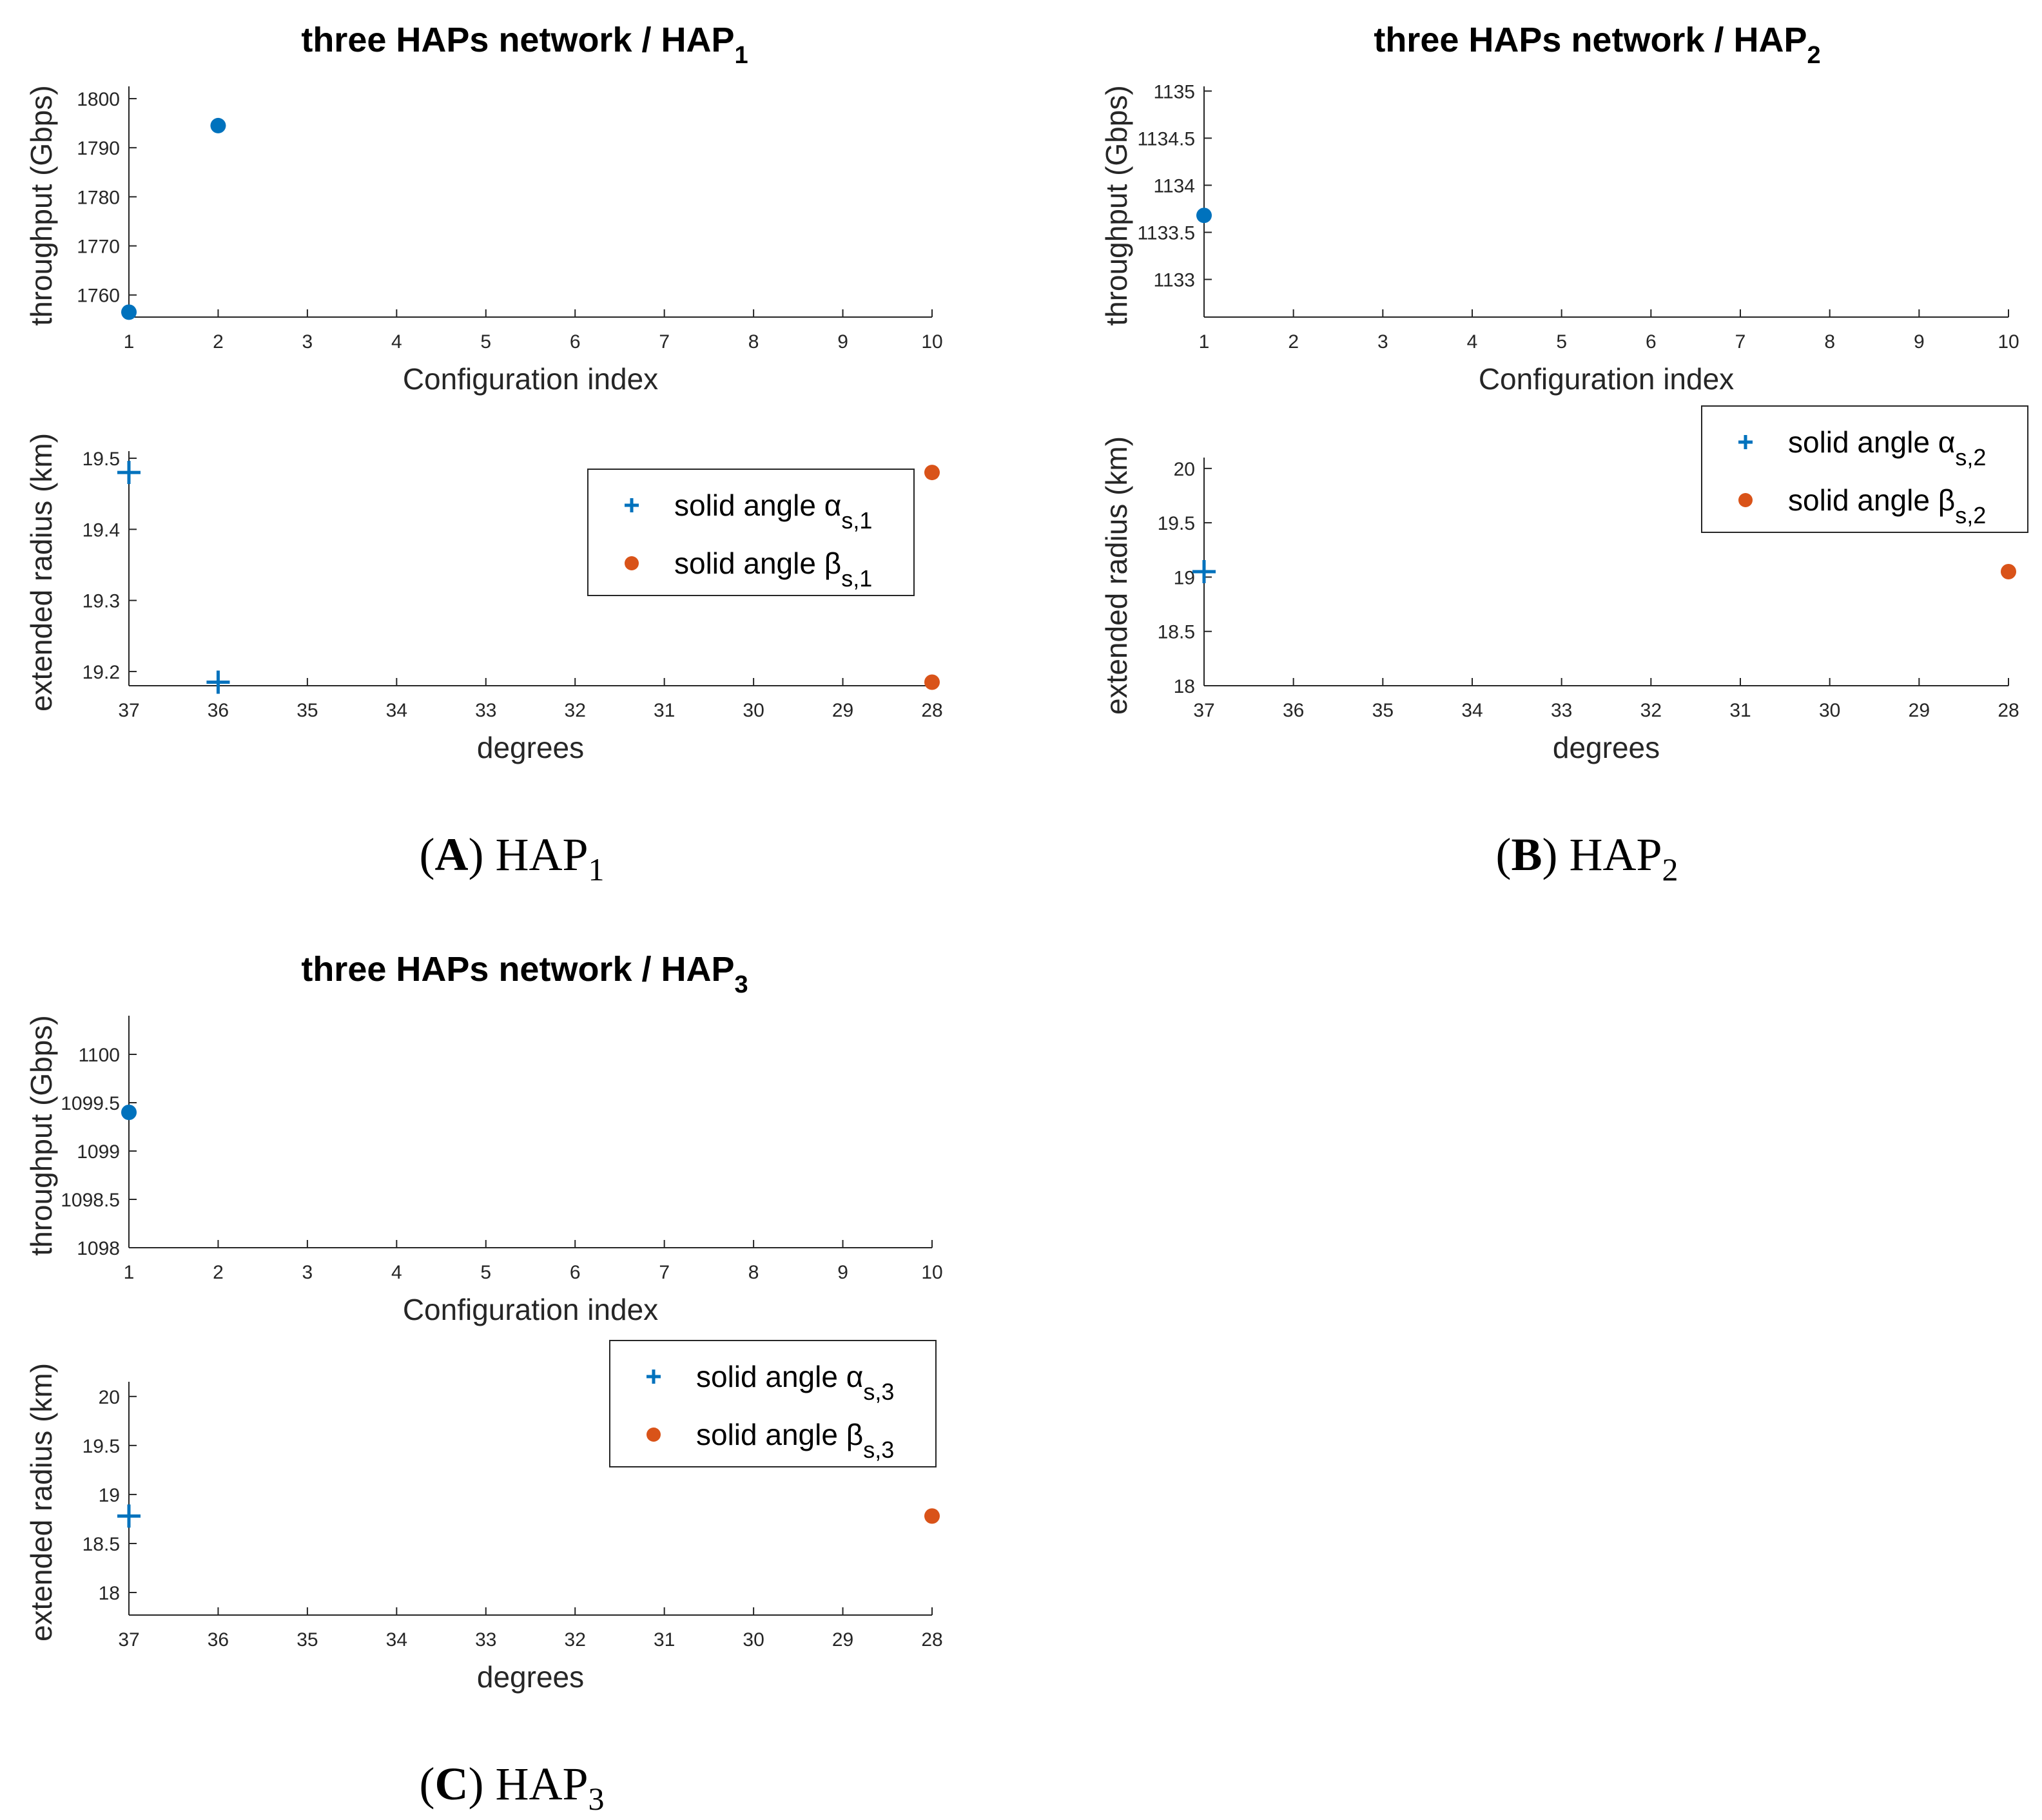  I want to click on y-tick-label: 1134, so click(1174, 186).